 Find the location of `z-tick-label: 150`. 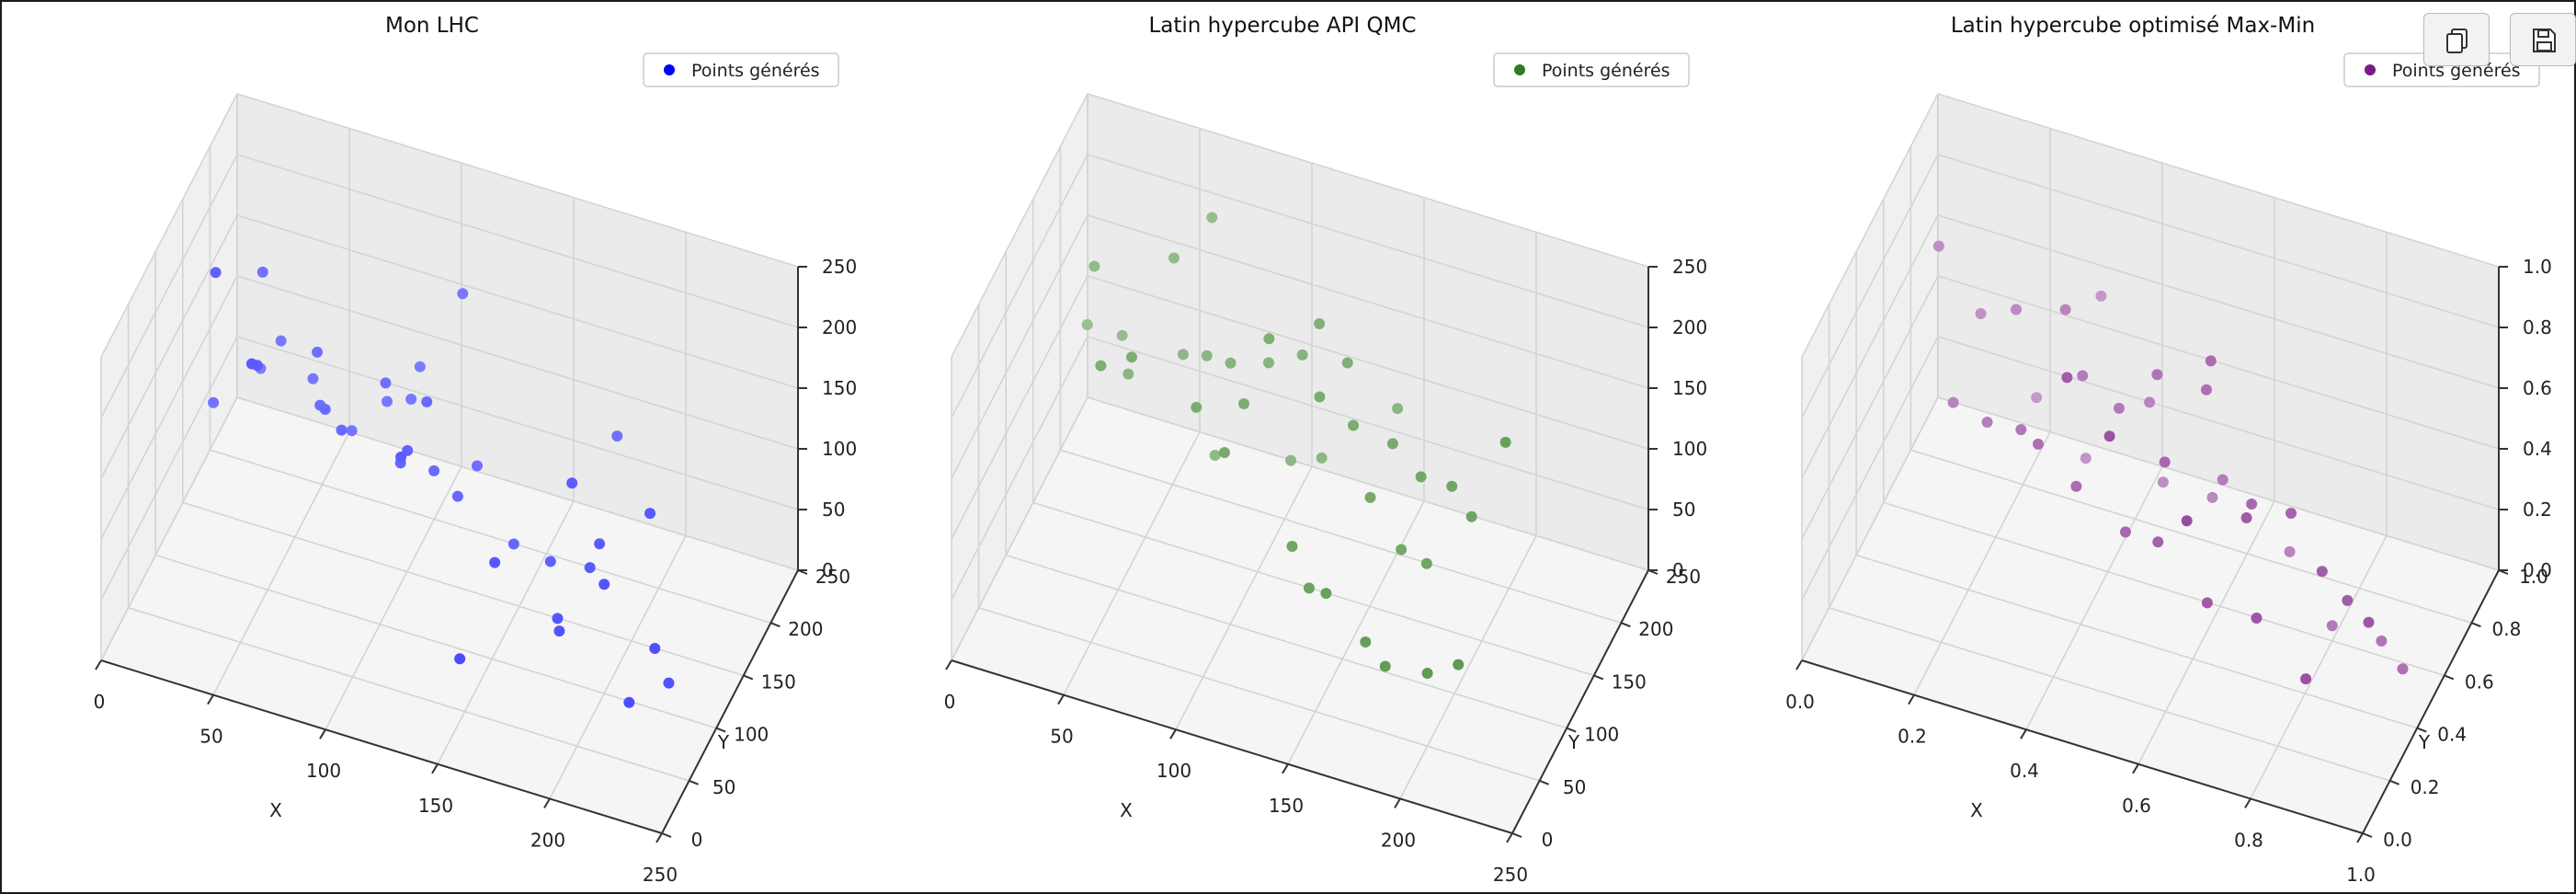

z-tick-label: 150 is located at coordinates (1689, 388).